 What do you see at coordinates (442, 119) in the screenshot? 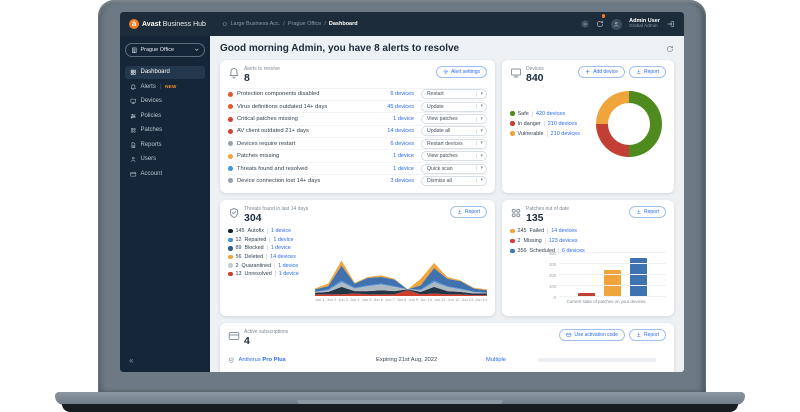
I see `action-label: View patches` at bounding box center [442, 119].